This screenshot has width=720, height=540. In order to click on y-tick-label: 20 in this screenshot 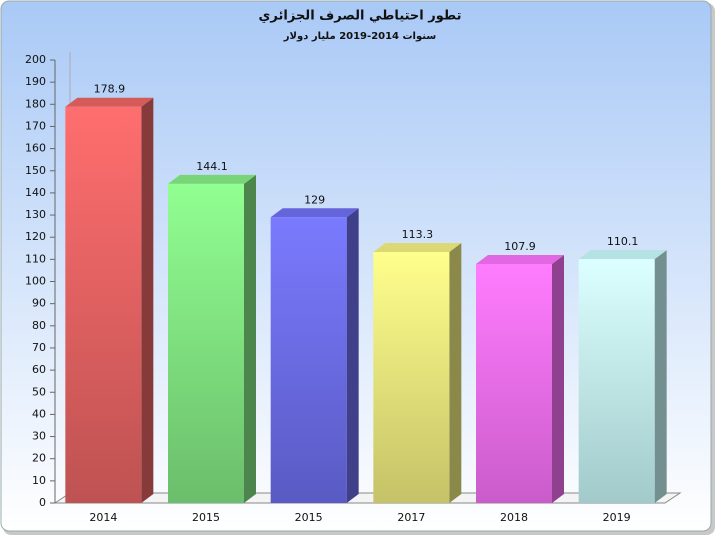, I will do `click(39, 458)`.